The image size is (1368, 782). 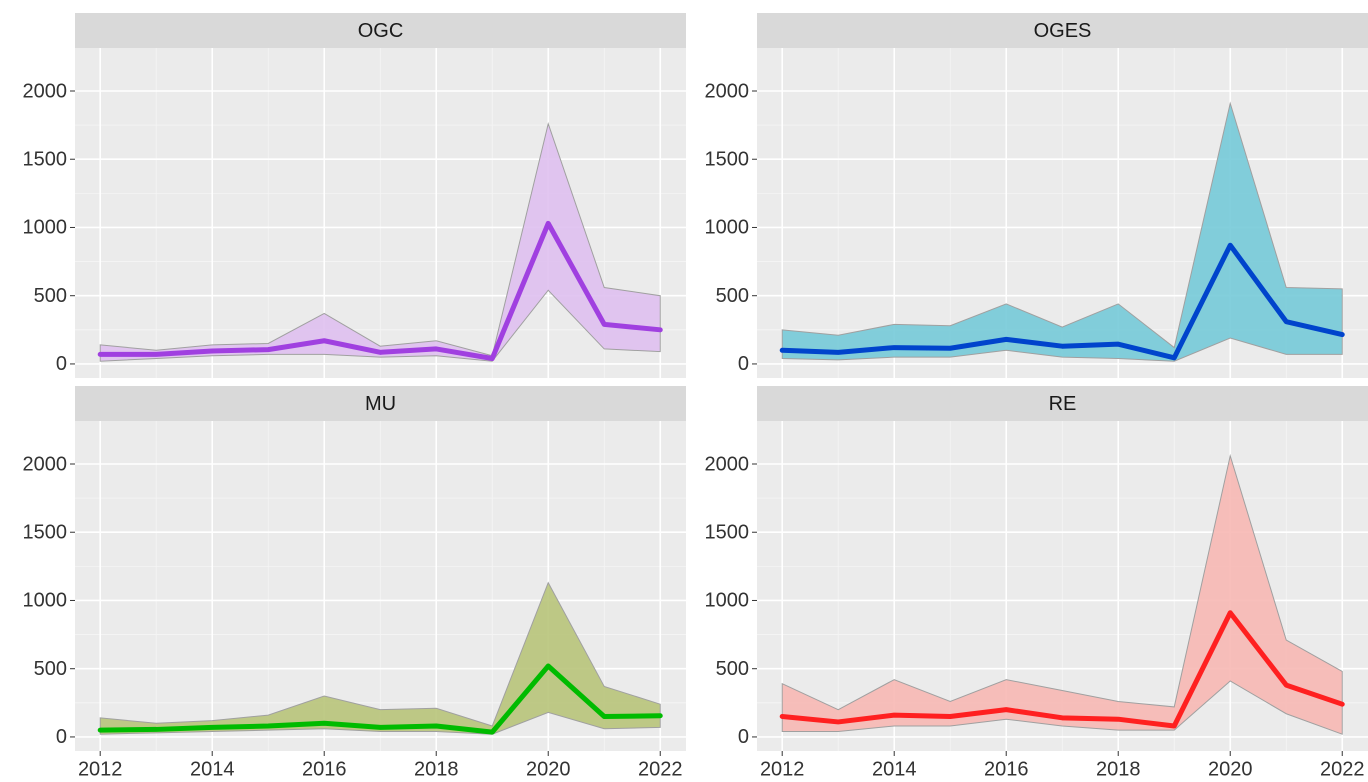 I want to click on facet-title: RE, so click(x=1063, y=404).